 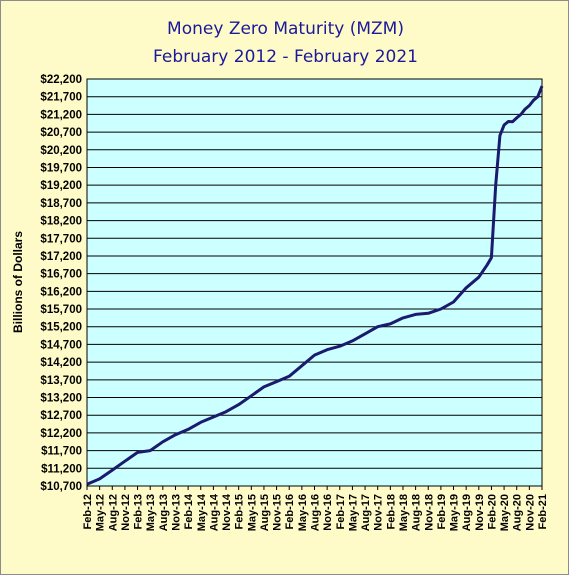 I want to click on x-tick-label: Aug-13, so click(x=164, y=512).